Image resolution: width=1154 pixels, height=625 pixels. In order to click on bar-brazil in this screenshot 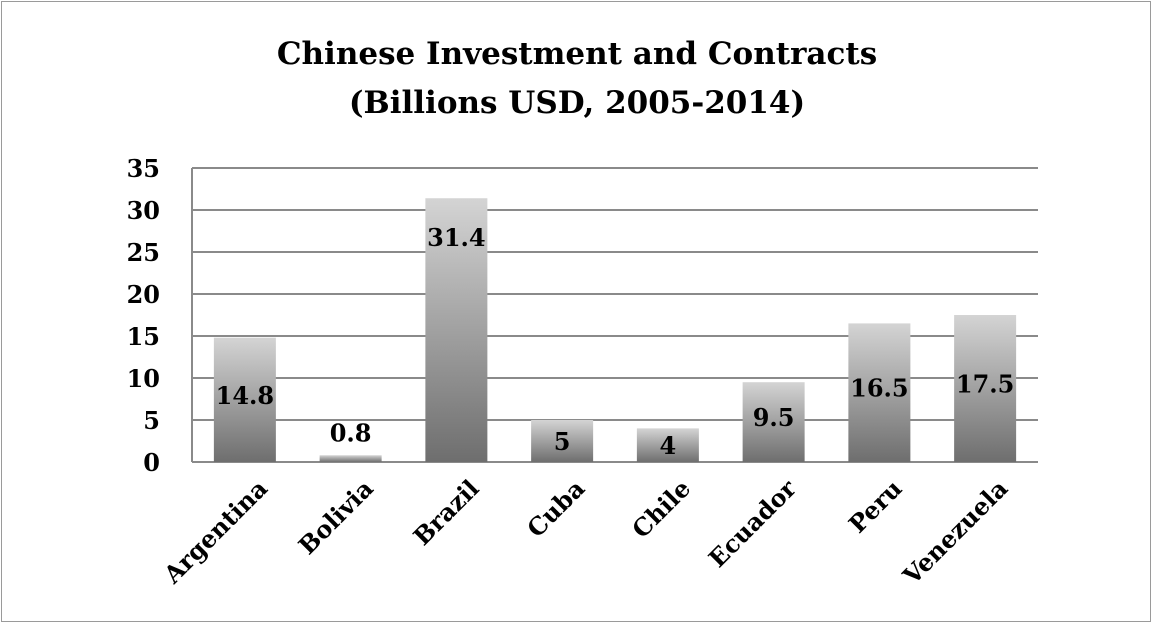, I will do `click(456, 330)`.